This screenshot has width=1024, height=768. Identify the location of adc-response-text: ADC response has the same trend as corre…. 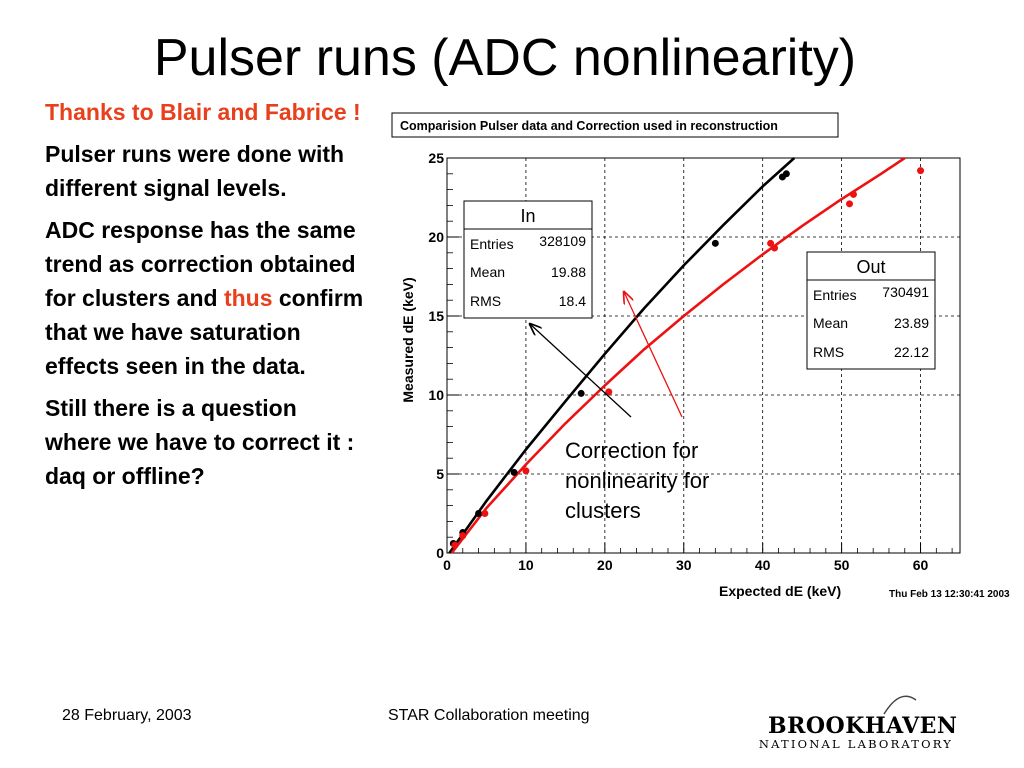
(205, 298).